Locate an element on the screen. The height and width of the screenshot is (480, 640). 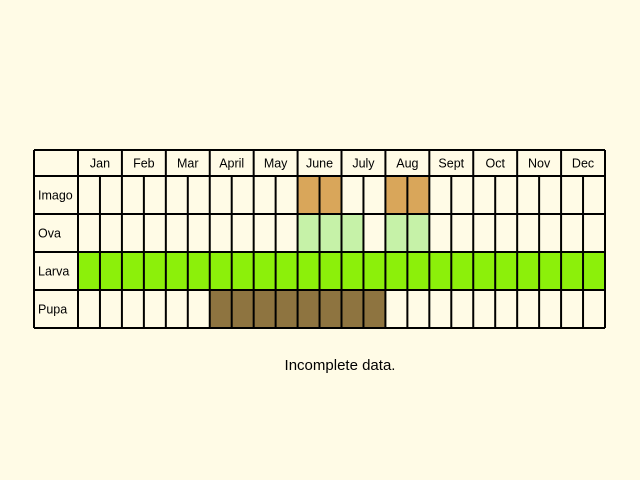
month-label-oct: Oct is located at coordinates (495, 164).